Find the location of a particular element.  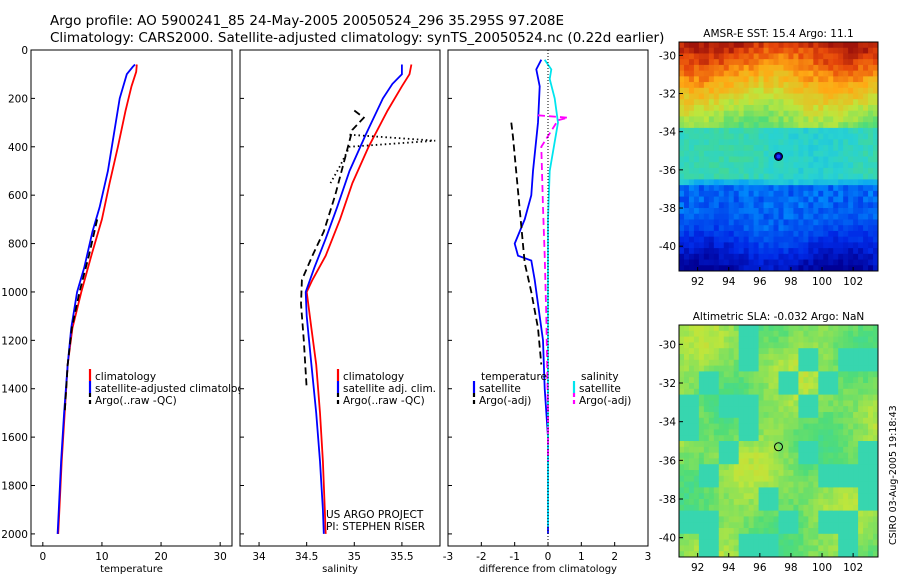

legend-diff-left-title: temperature is located at coordinates (514, 377).